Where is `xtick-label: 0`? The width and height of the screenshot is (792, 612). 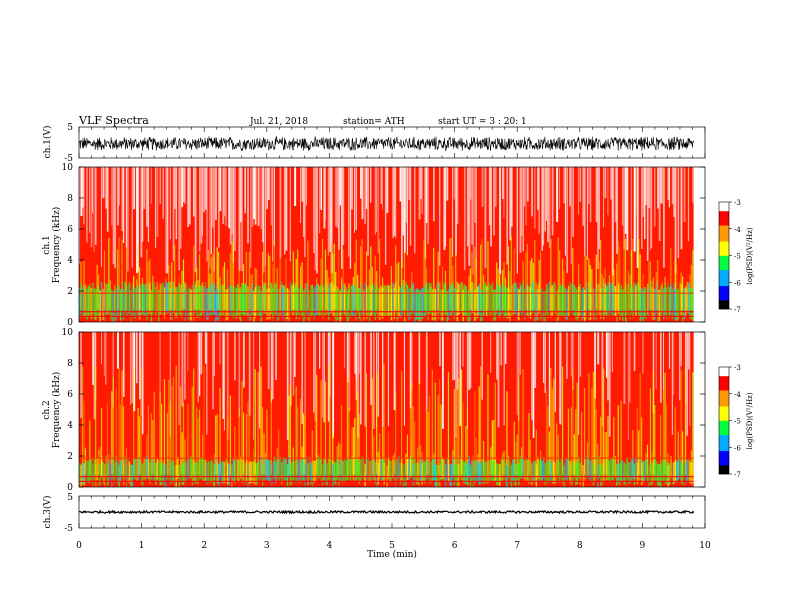 xtick-label: 0 is located at coordinates (79, 546).